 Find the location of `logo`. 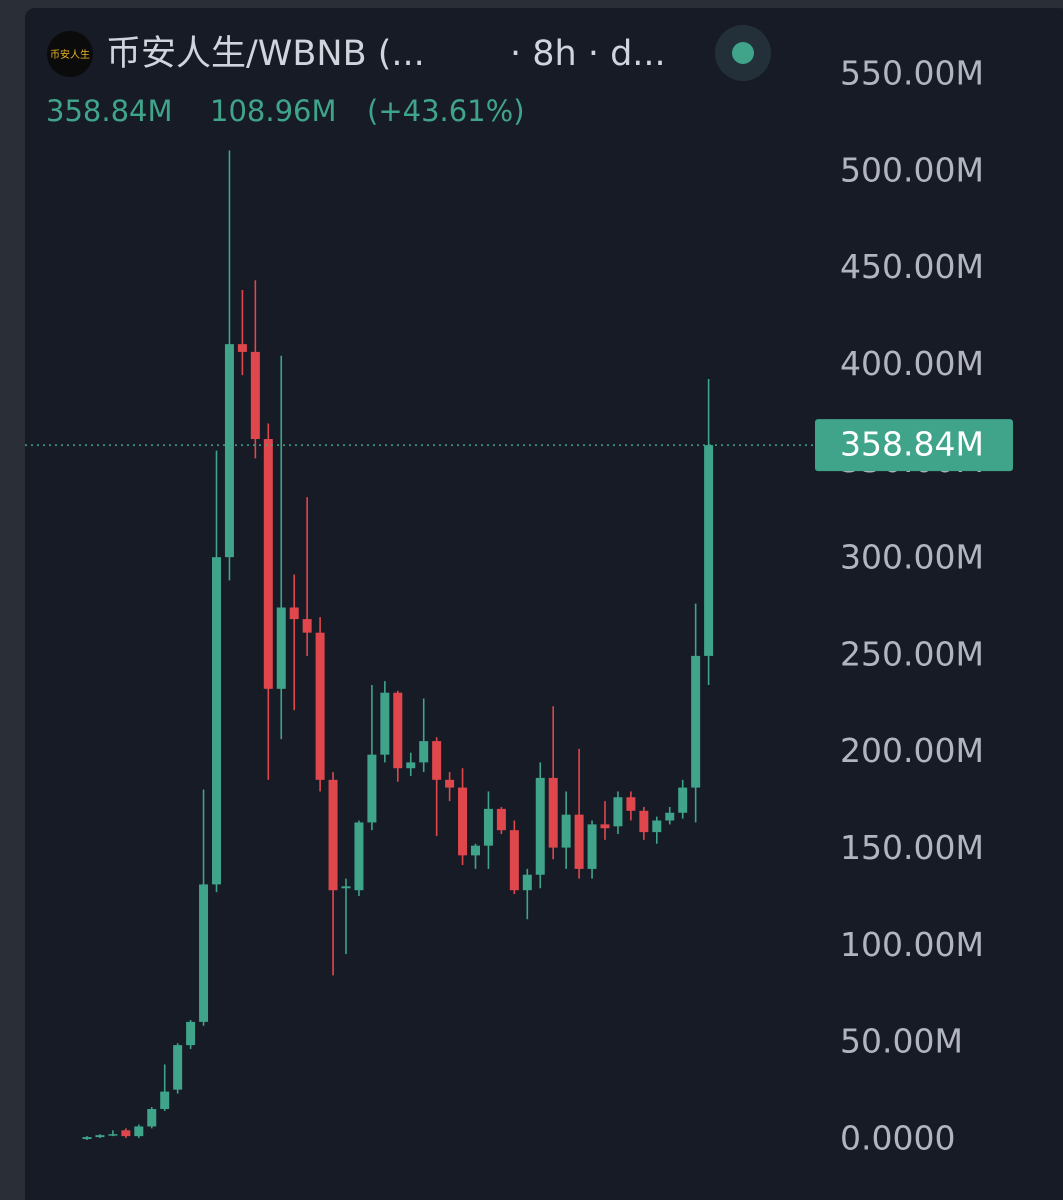

logo is located at coordinates (70, 54).